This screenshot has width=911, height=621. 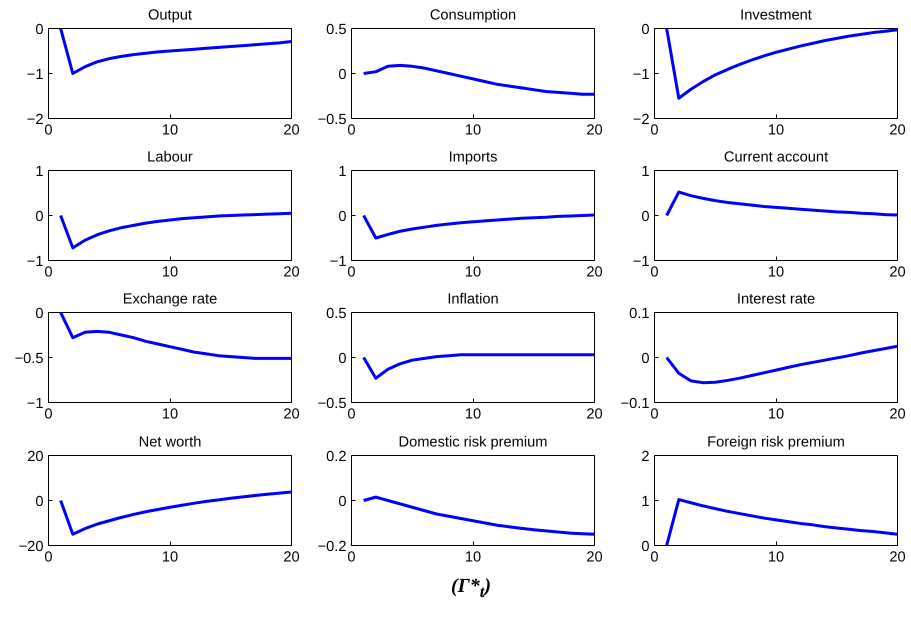 I want to click on chart-title: Current account, so click(x=776, y=158).